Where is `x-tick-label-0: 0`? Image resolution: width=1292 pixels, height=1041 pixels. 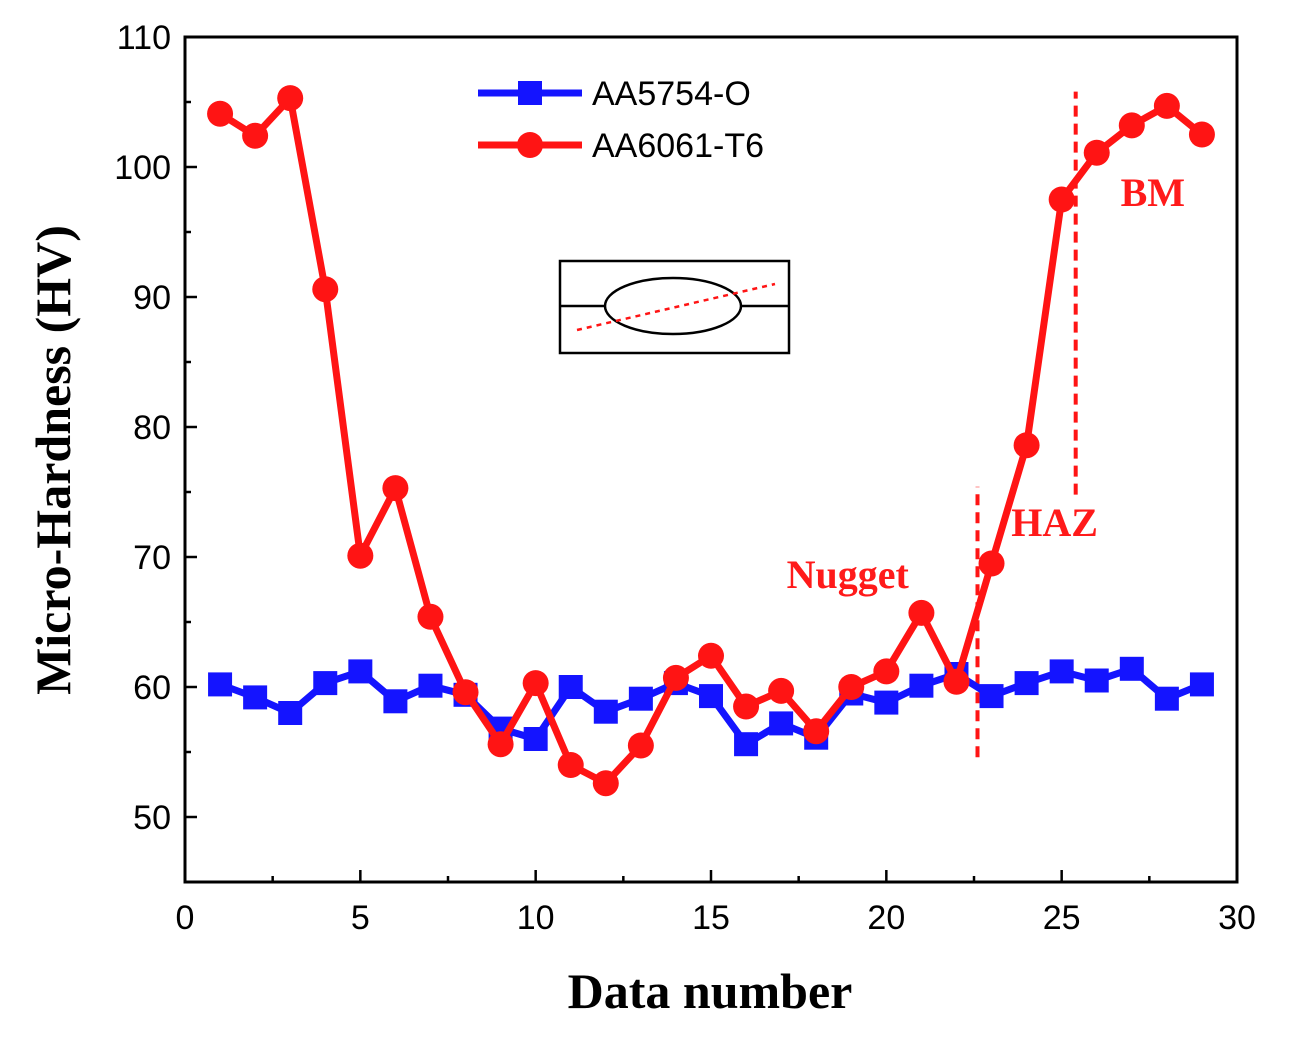
x-tick-label-0: 0 is located at coordinates (185, 918).